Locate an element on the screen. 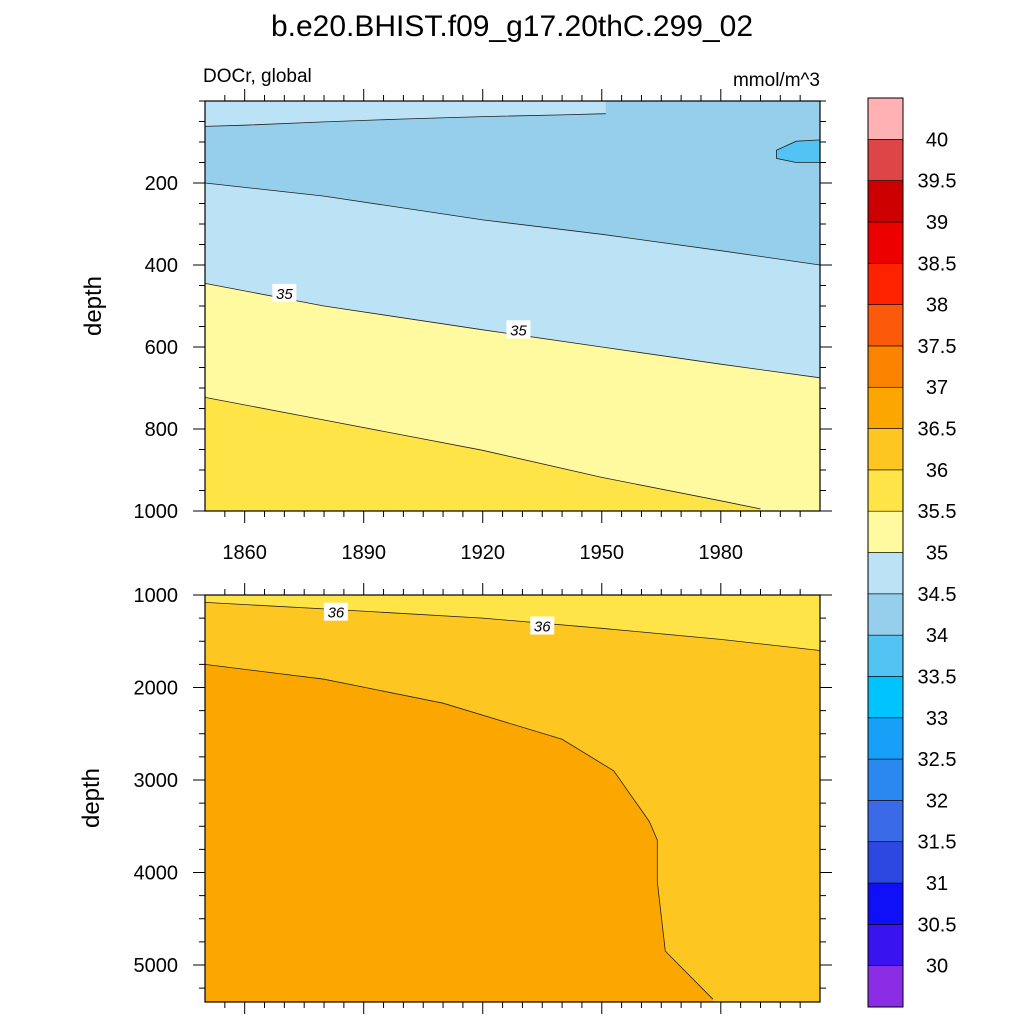 This screenshot has width=1024, height=1024. lower-contour-label-0: 36 is located at coordinates (336, 613).